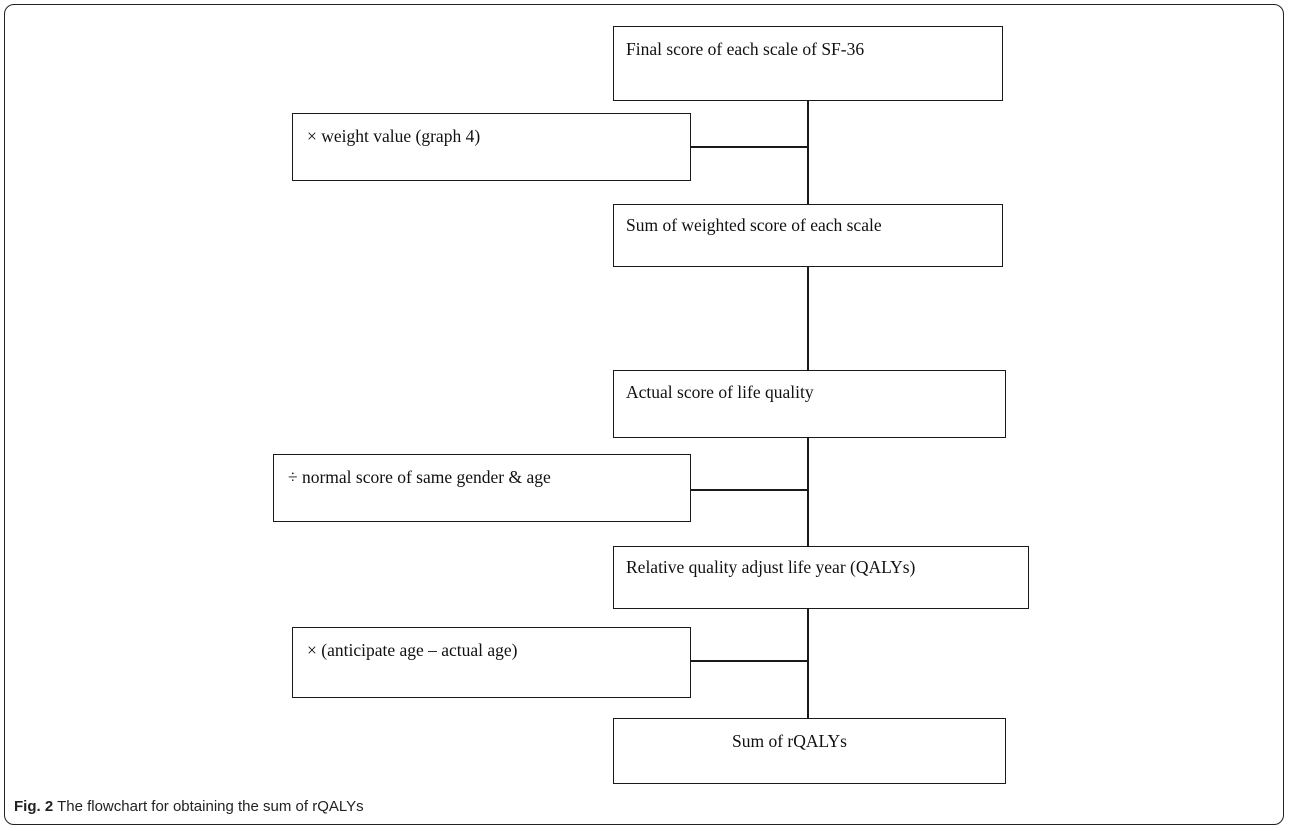 This screenshot has width=1290, height=829. I want to click on step-actual-score: Actual score of life quality, so click(809, 404).